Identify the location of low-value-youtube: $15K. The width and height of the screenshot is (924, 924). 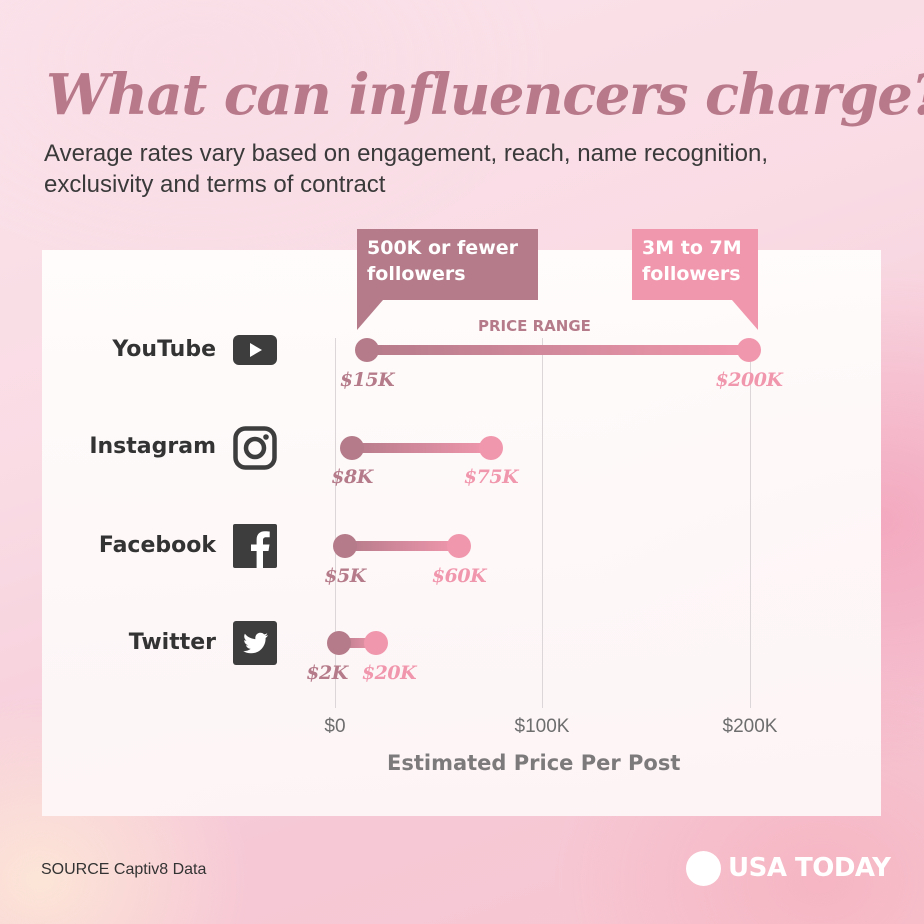
(367, 380).